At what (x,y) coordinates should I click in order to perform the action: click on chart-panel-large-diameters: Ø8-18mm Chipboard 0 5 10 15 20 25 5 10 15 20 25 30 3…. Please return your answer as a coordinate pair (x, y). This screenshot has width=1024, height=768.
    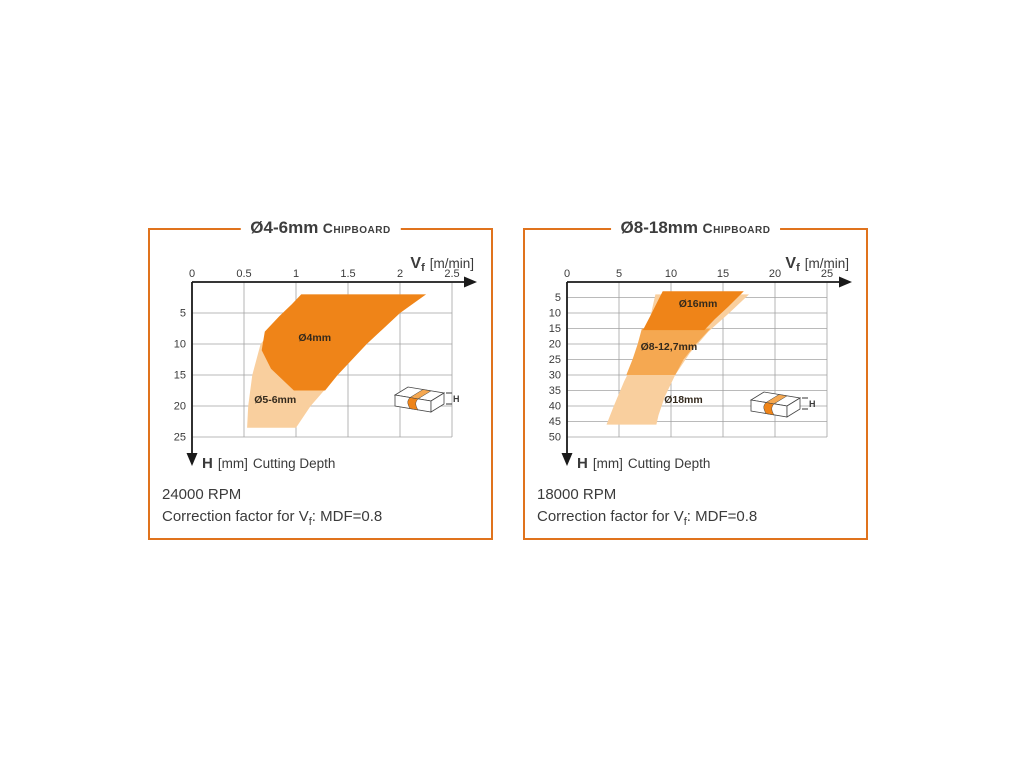
    Looking at the image, I should click on (695, 378).